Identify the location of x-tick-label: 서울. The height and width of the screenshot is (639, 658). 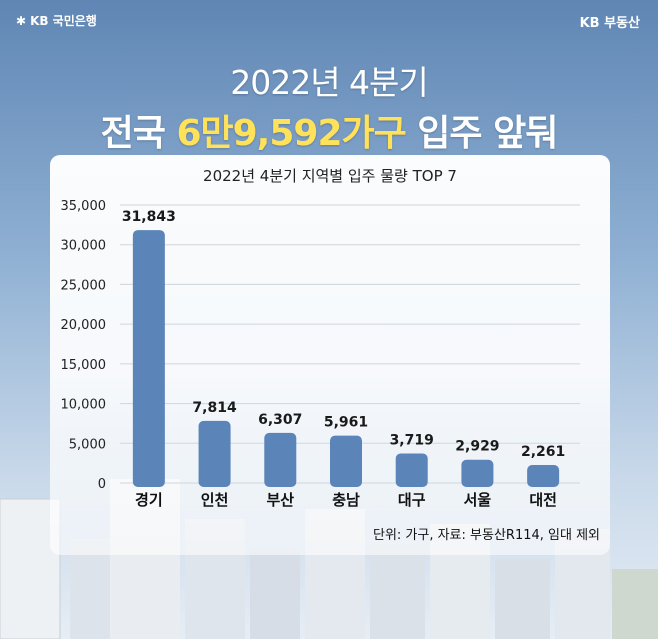
(478, 500).